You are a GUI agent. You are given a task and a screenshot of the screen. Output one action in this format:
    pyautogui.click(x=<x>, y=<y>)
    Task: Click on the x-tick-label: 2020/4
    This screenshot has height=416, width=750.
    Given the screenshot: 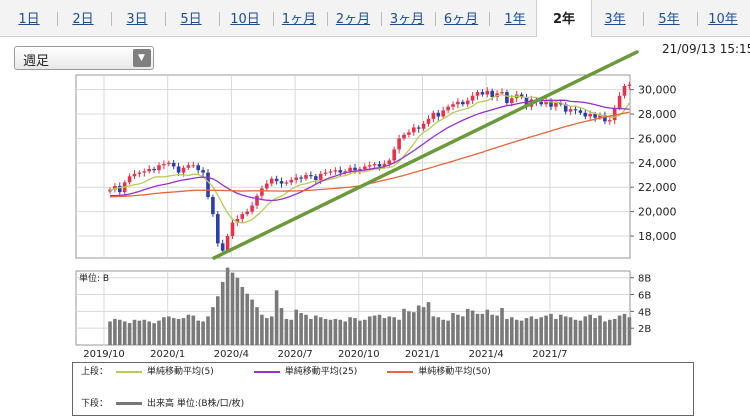 What is the action you would take?
    pyautogui.click(x=231, y=354)
    